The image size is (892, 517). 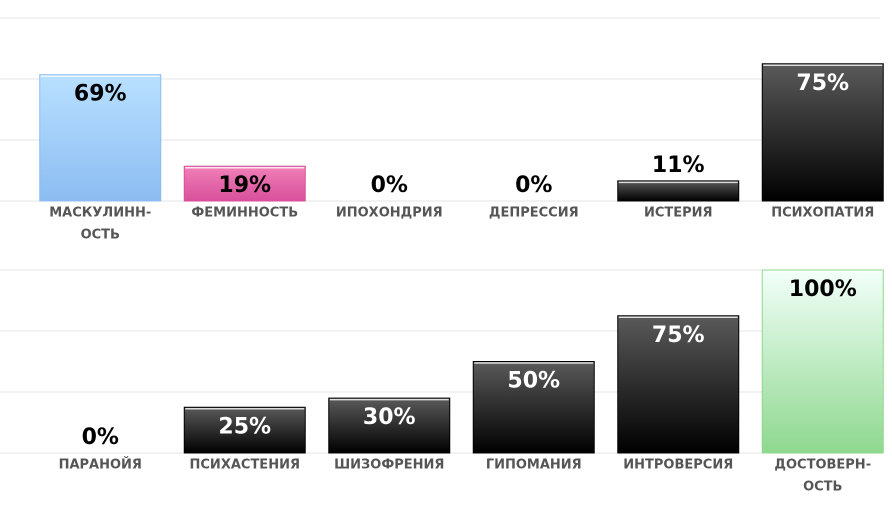 I want to click on x-tick-label: ИСТЕРИЯ, so click(x=678, y=213).